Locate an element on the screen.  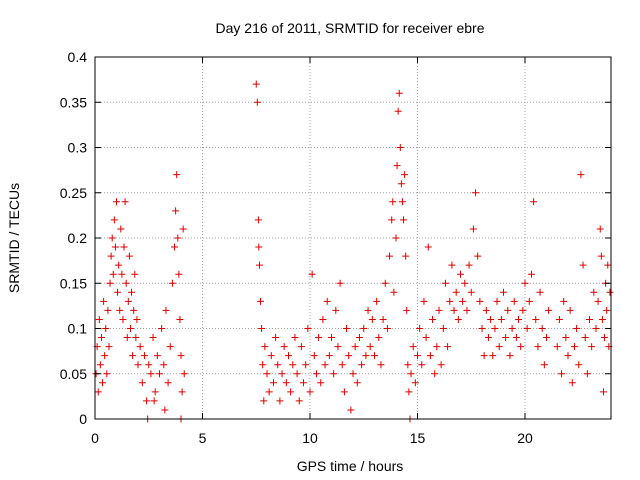
x-tick-label: 5 is located at coordinates (203, 438).